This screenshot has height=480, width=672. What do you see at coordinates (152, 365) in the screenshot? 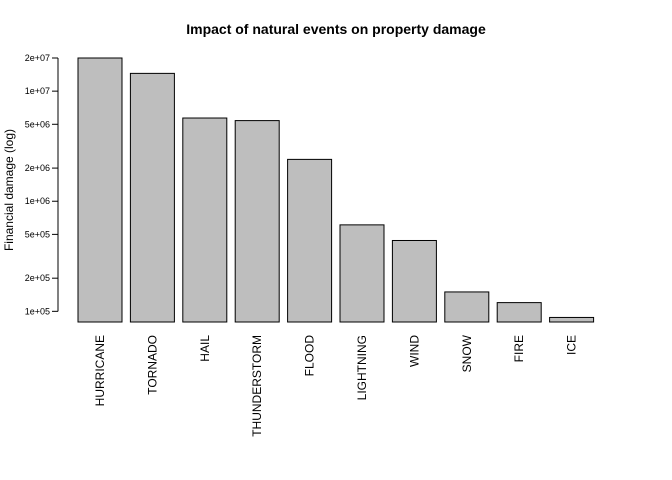
I see `x-tick-label: TORNADO` at bounding box center [152, 365].